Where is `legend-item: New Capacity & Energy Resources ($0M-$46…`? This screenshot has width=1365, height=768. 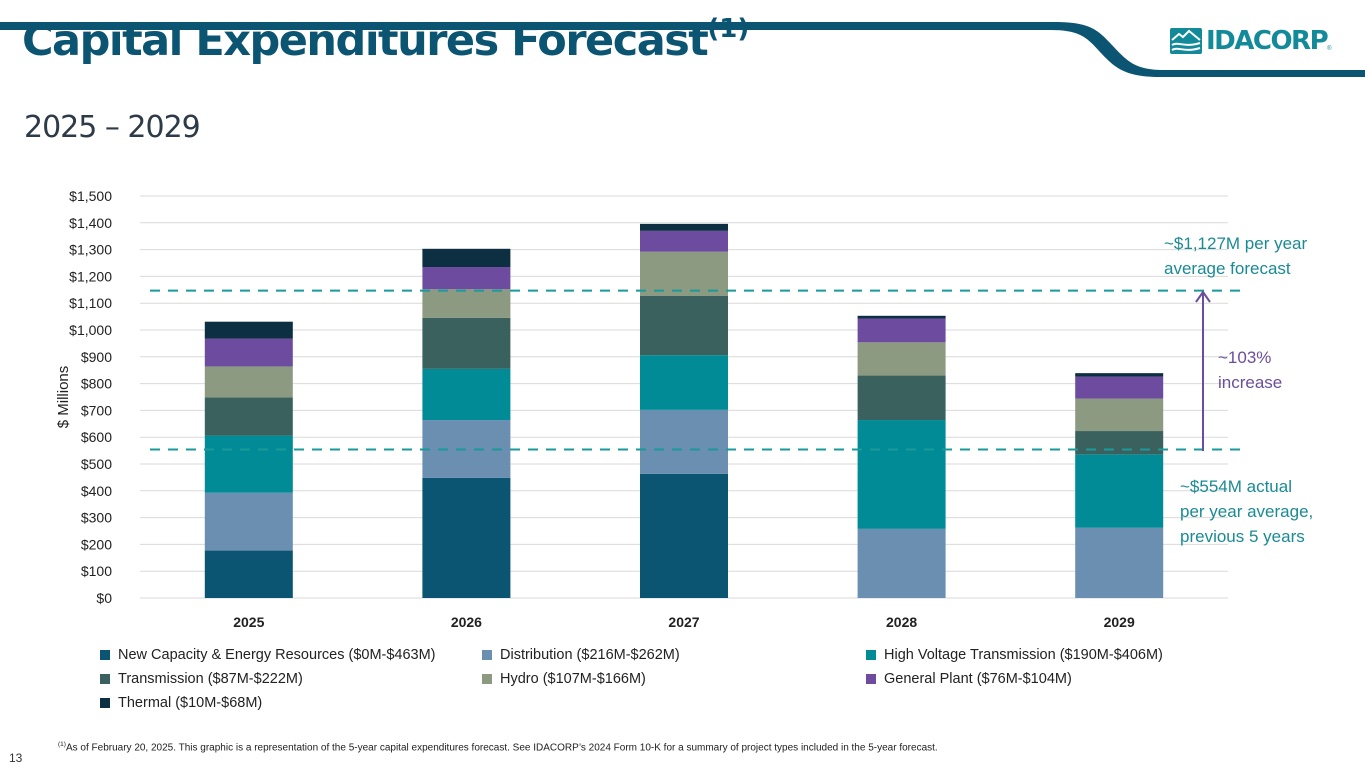
legend-item: New Capacity & Energy Resources ($0M-$46… is located at coordinates (268, 655).